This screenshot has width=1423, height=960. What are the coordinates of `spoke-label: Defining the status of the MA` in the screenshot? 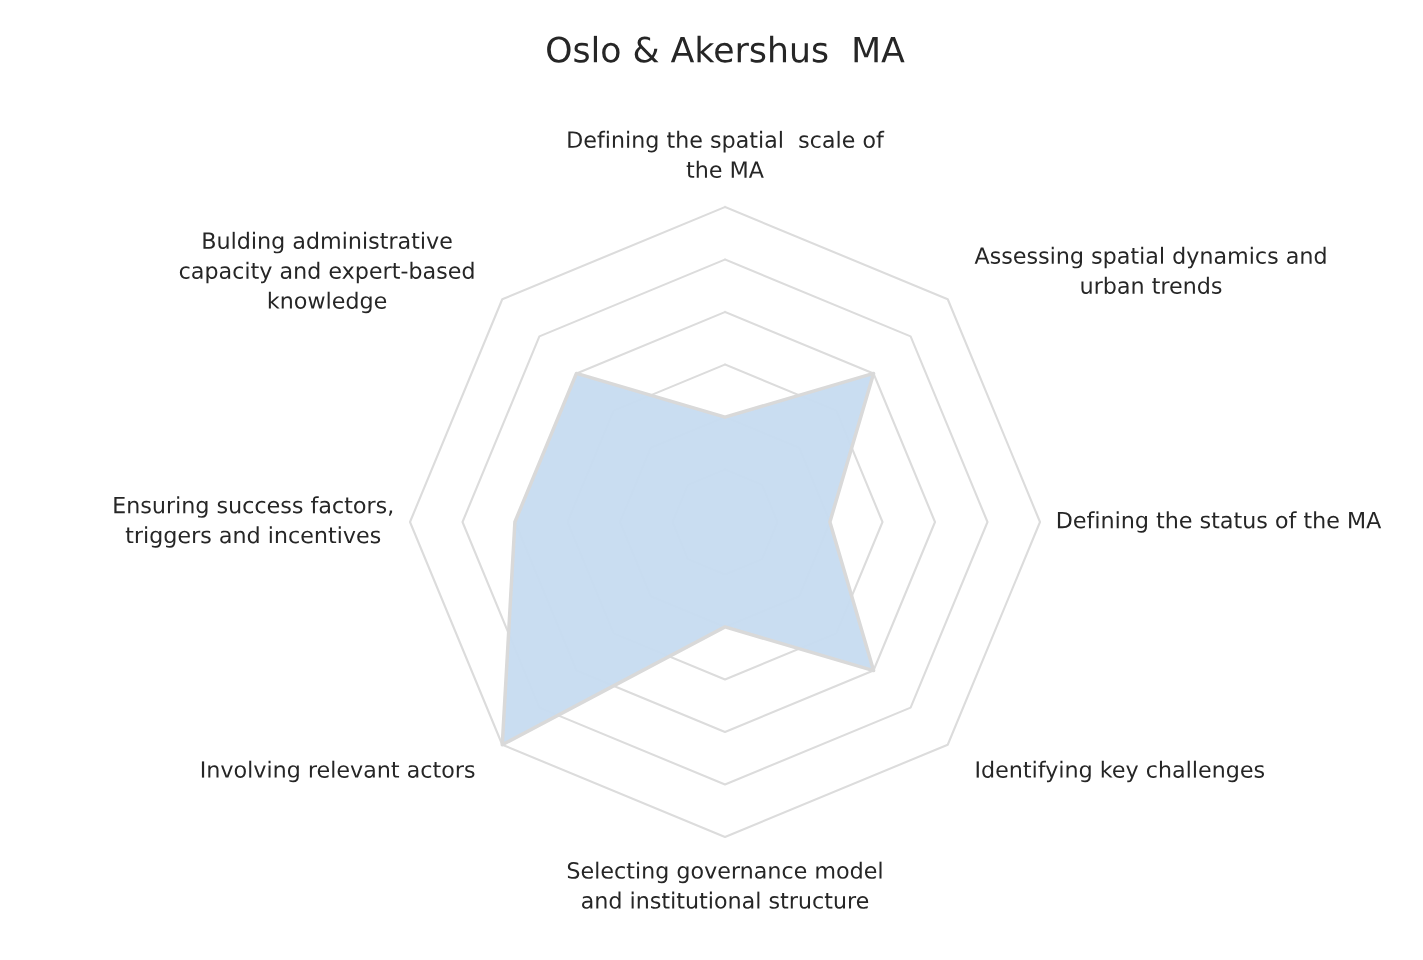 It's located at (1219, 522).